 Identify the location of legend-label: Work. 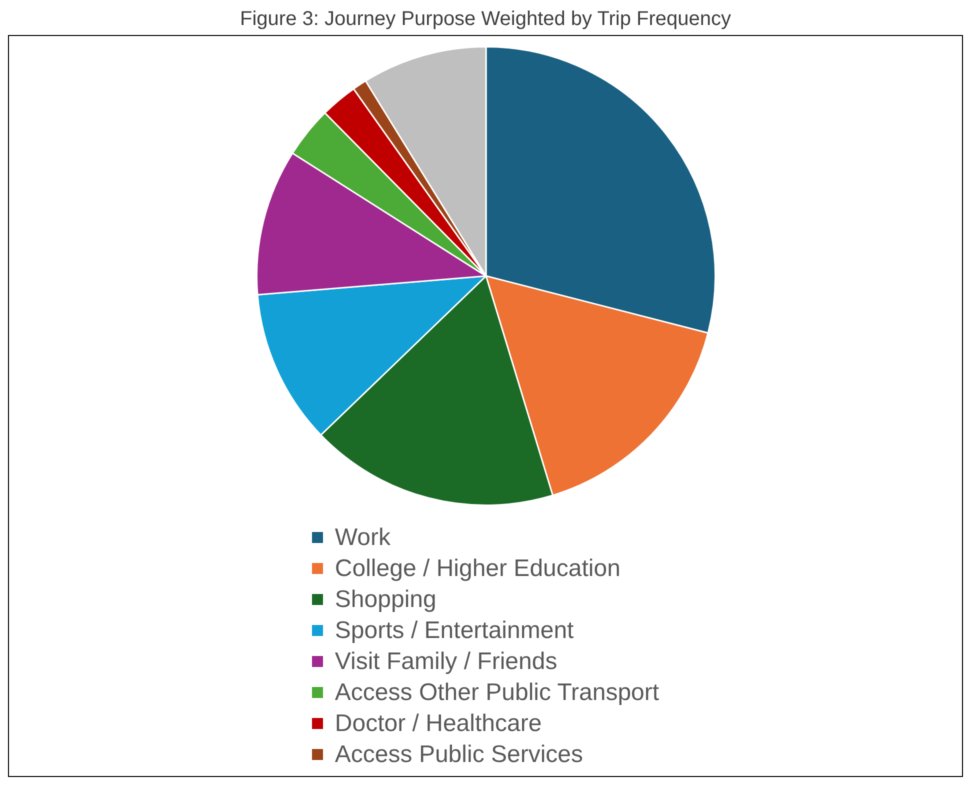
(362, 538).